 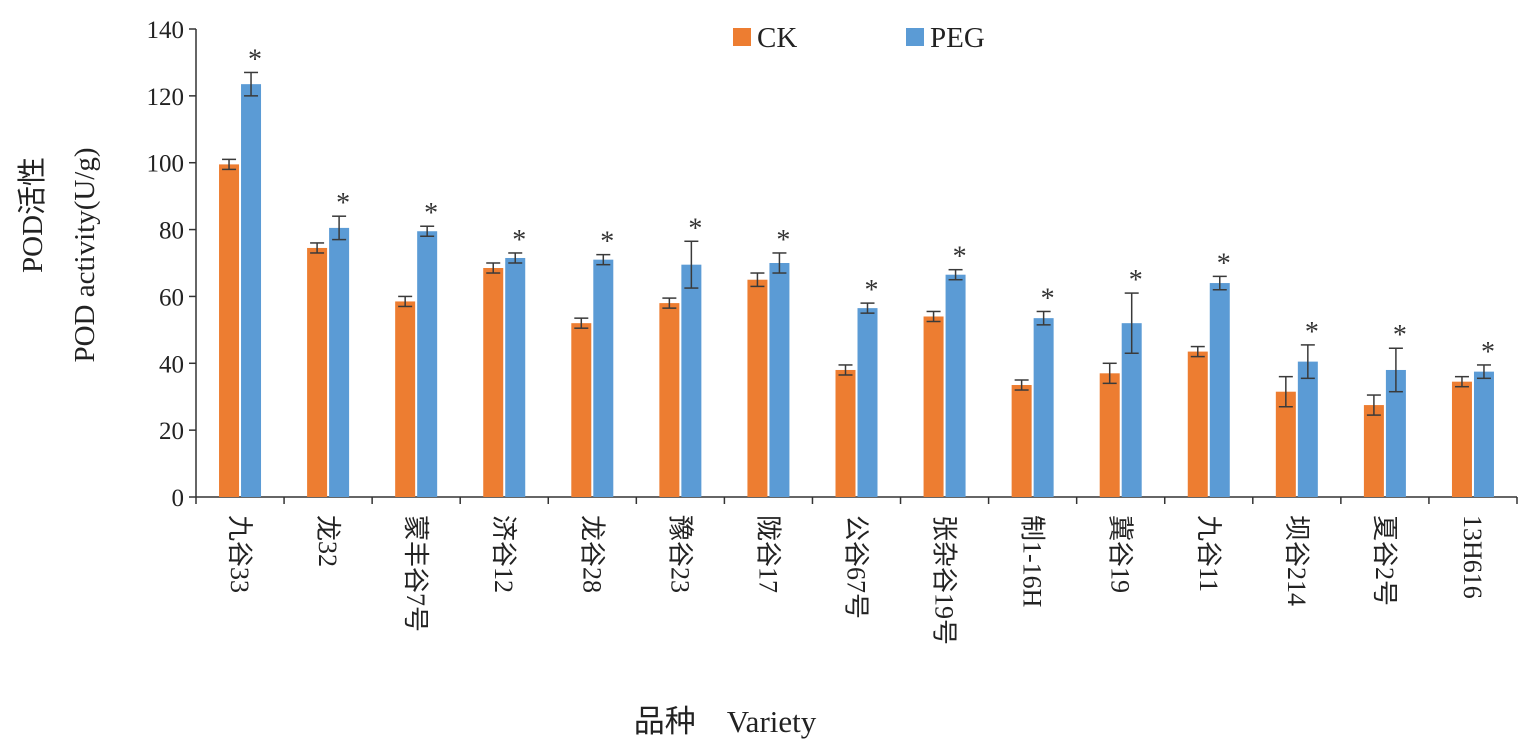 What do you see at coordinates (166, 97) in the screenshot?
I see `y-tick-label: 120` at bounding box center [166, 97].